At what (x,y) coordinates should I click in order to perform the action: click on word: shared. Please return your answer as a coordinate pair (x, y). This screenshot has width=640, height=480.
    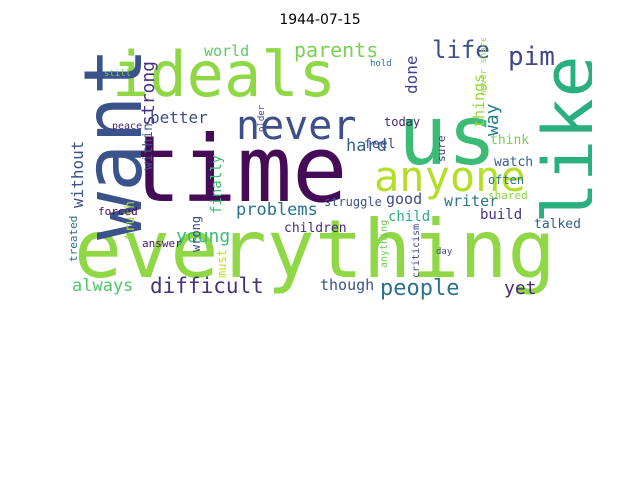
    Looking at the image, I should click on (508, 195).